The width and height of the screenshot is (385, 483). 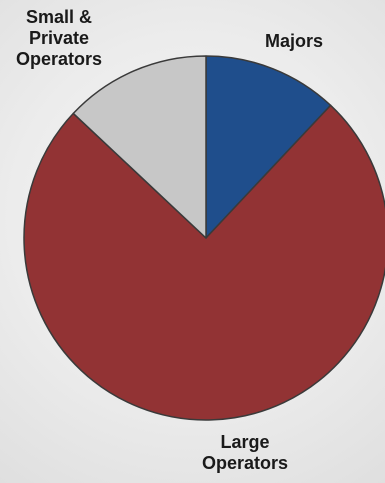 What do you see at coordinates (139, 147) in the screenshot?
I see `pie-slice-small-private-operators` at bounding box center [139, 147].